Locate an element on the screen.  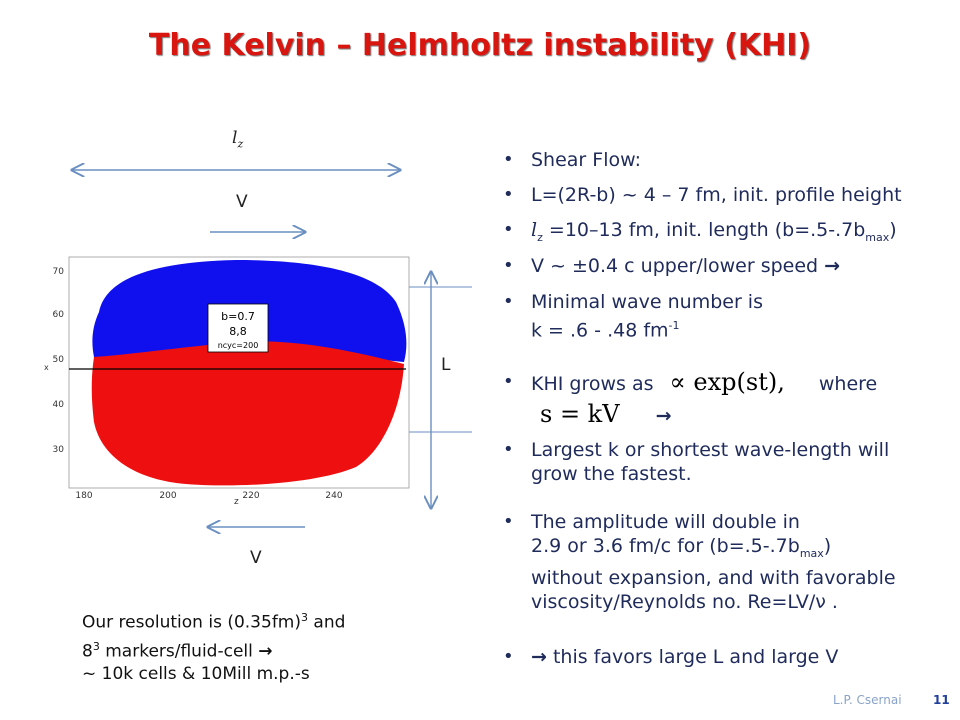
footer-author: L.P. Csernai is located at coordinates (867, 700).